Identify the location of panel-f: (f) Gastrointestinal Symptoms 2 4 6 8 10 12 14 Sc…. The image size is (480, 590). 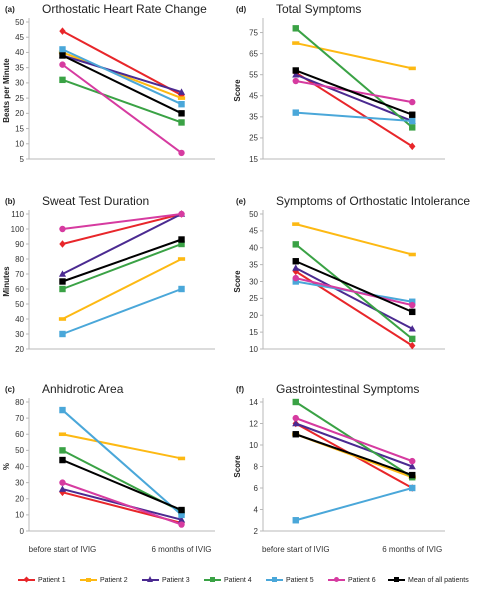
(339, 468).